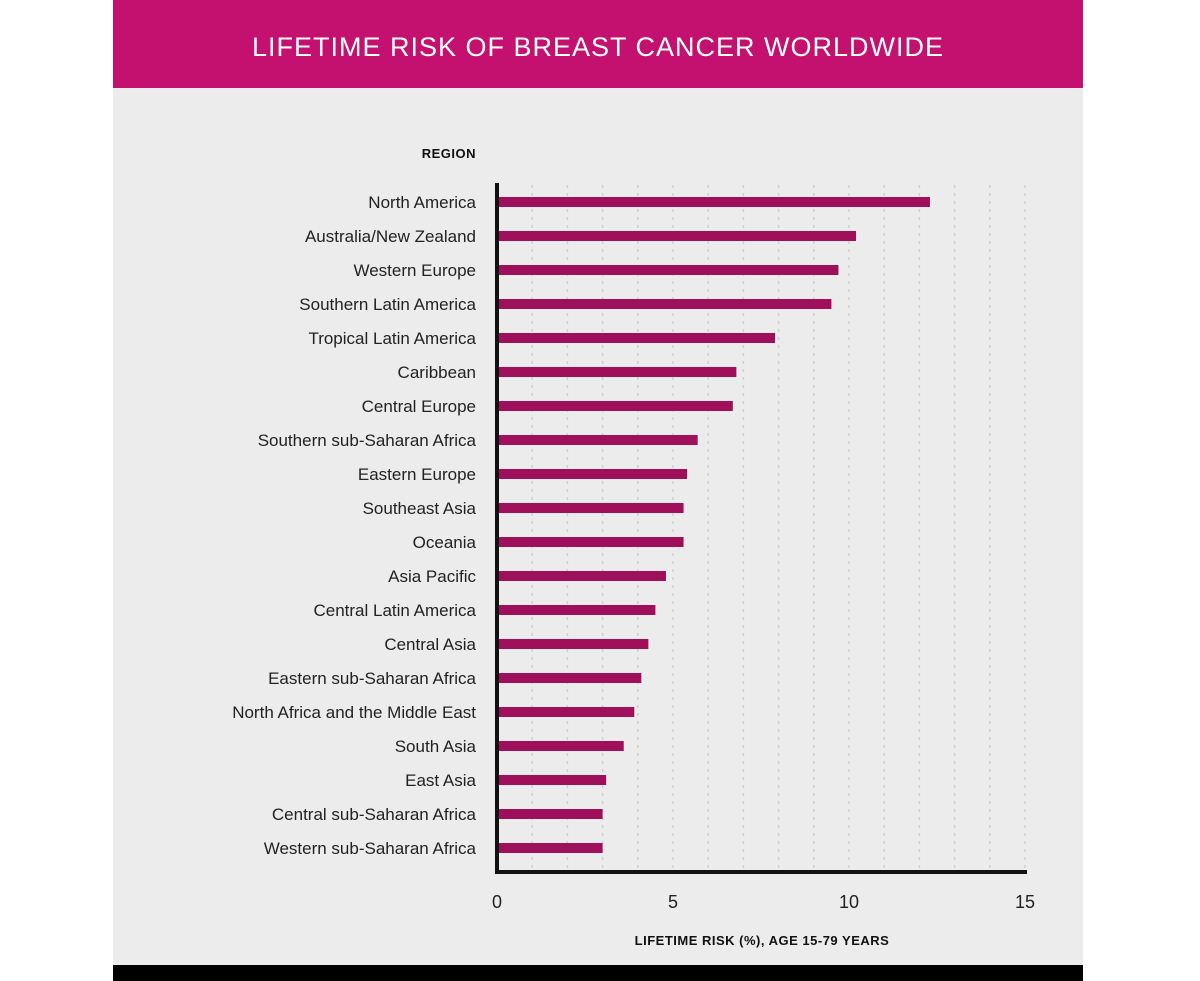  What do you see at coordinates (390, 236) in the screenshot?
I see `category-label: Australia/New Zealand` at bounding box center [390, 236].